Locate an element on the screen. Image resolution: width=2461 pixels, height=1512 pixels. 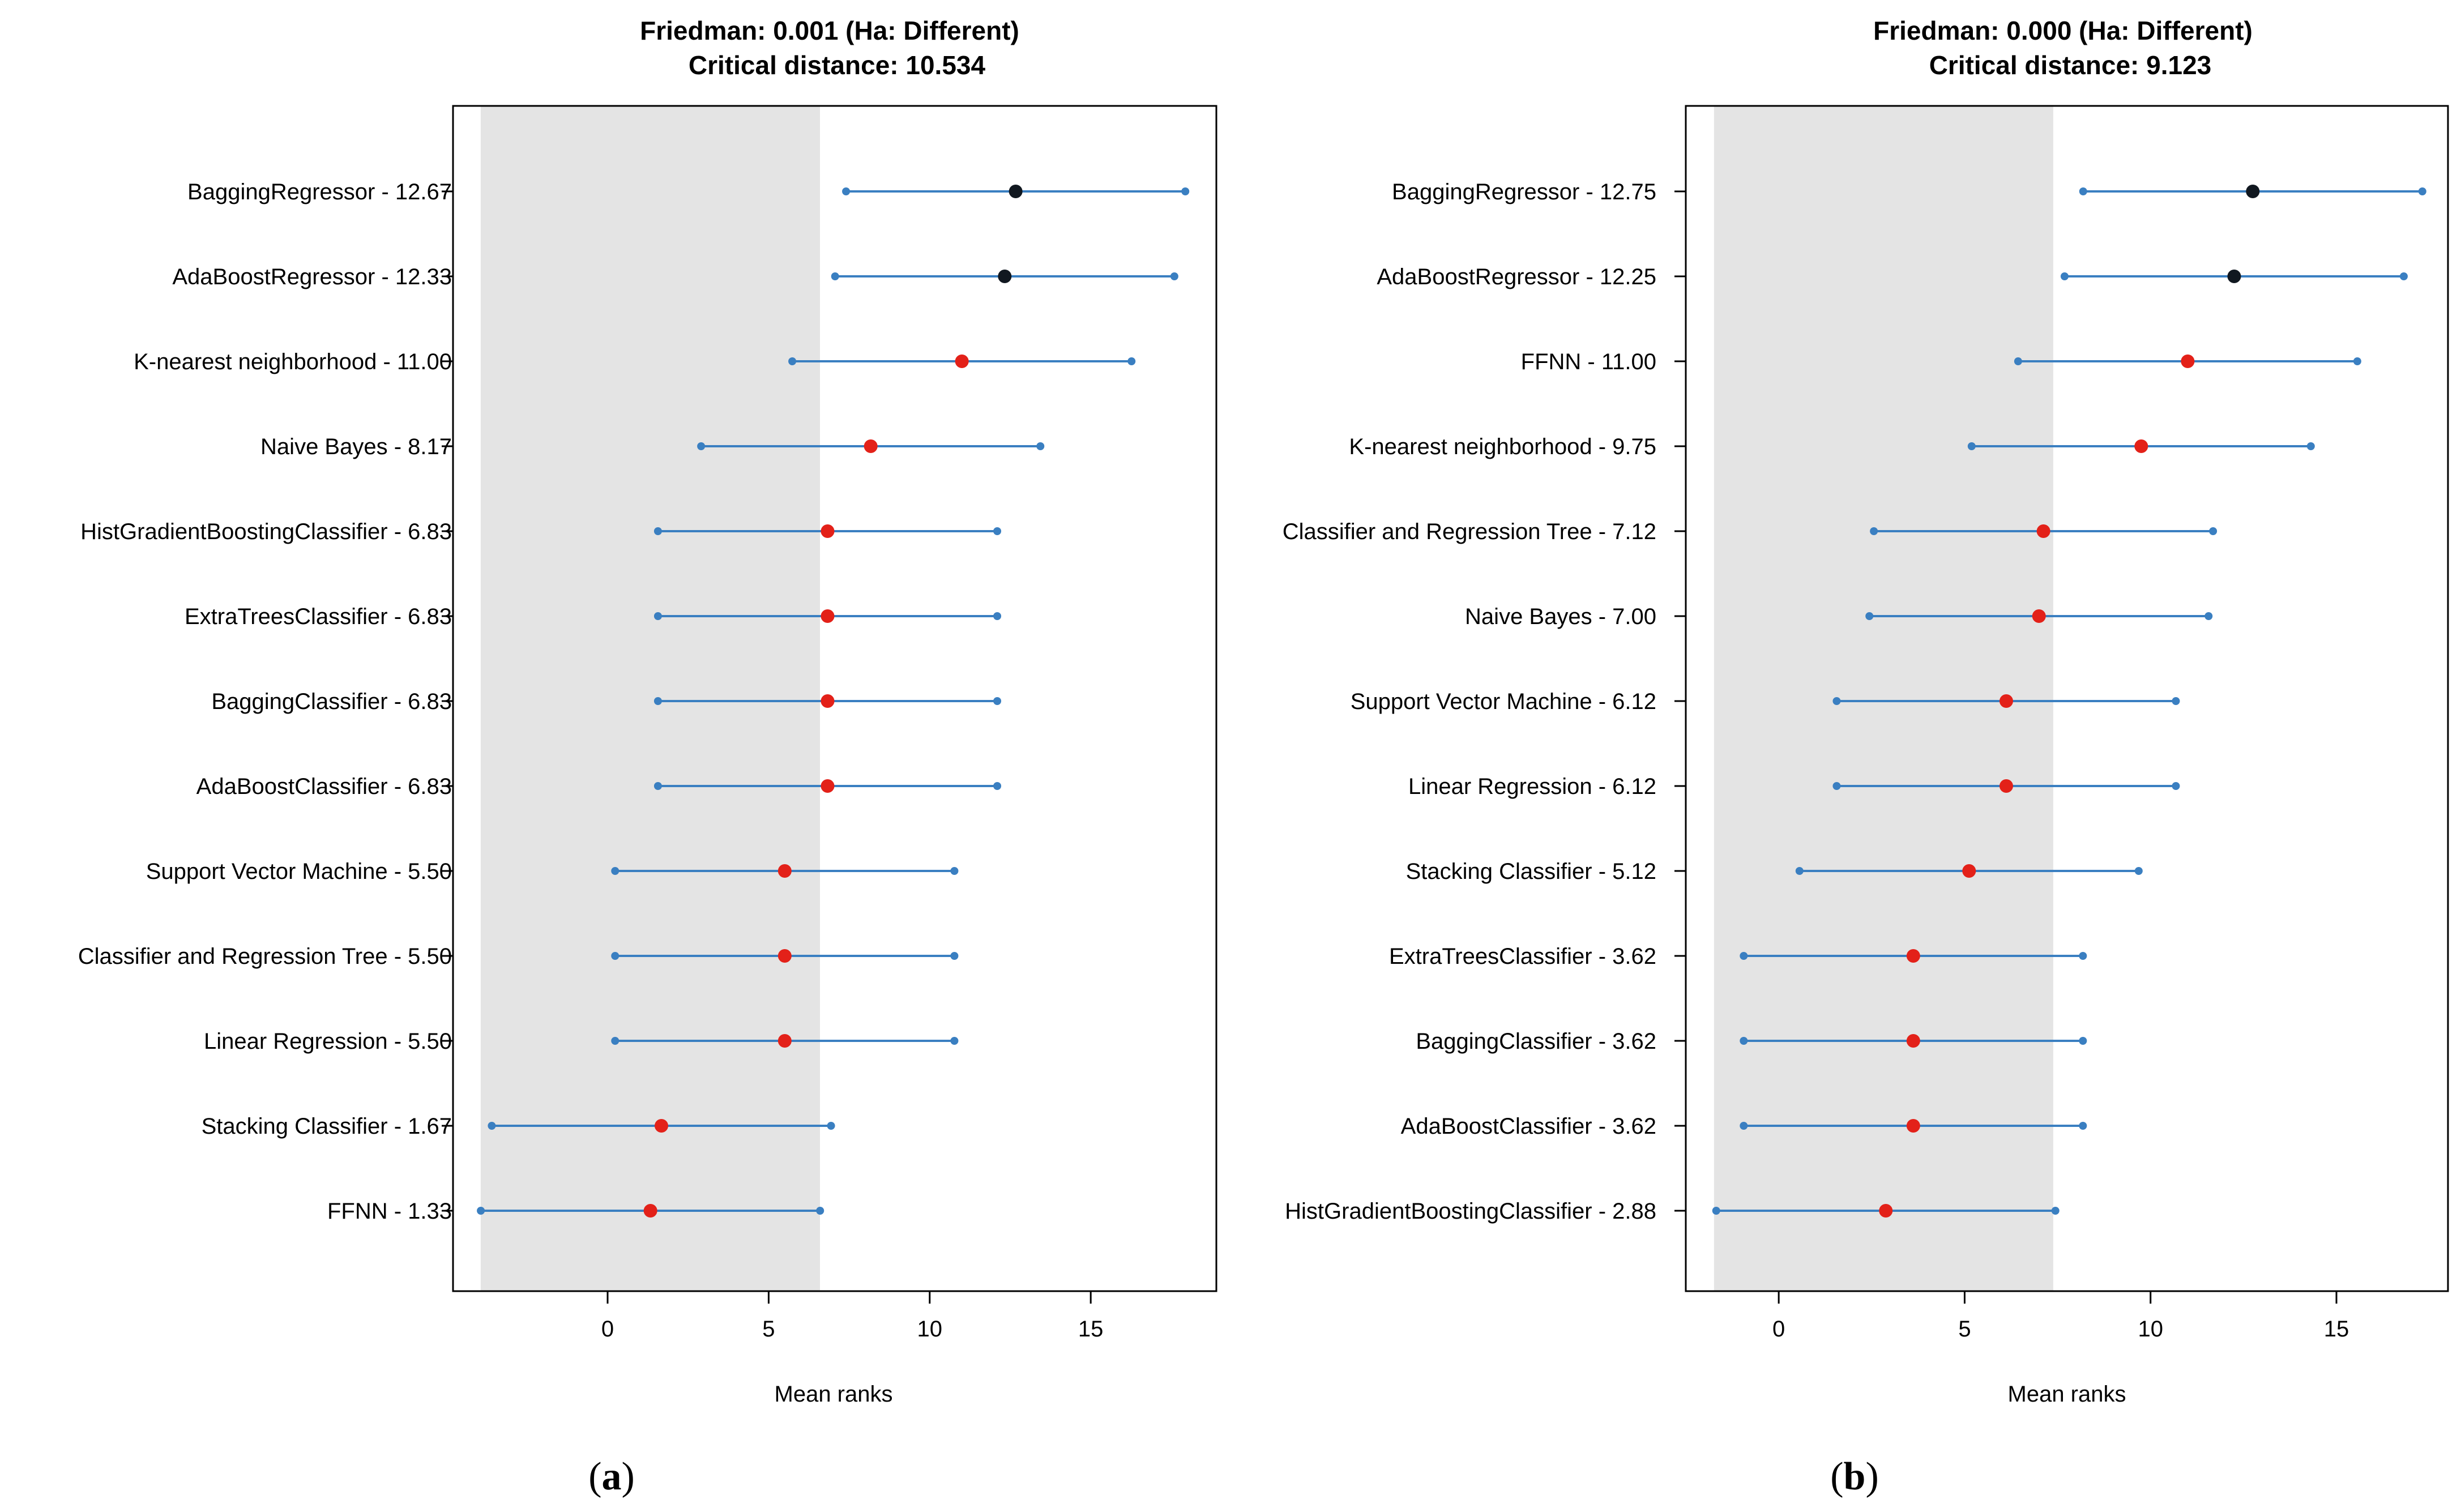
panel-b-row-label: BaggingClassifier - 3.62 is located at coordinates (1536, 1041).